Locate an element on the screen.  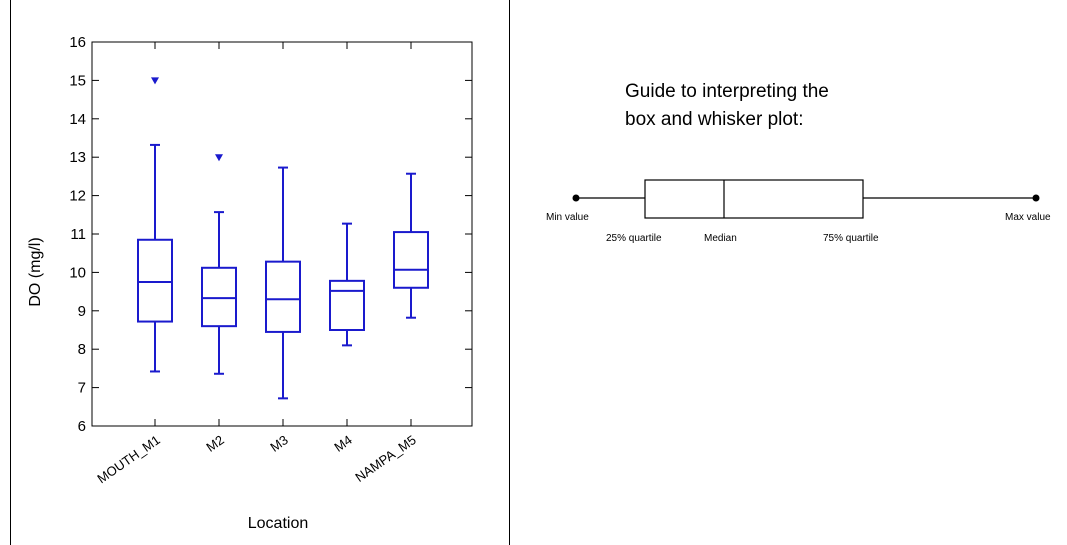
guide-q1-label: 25% quartile is located at coordinates (634, 238).